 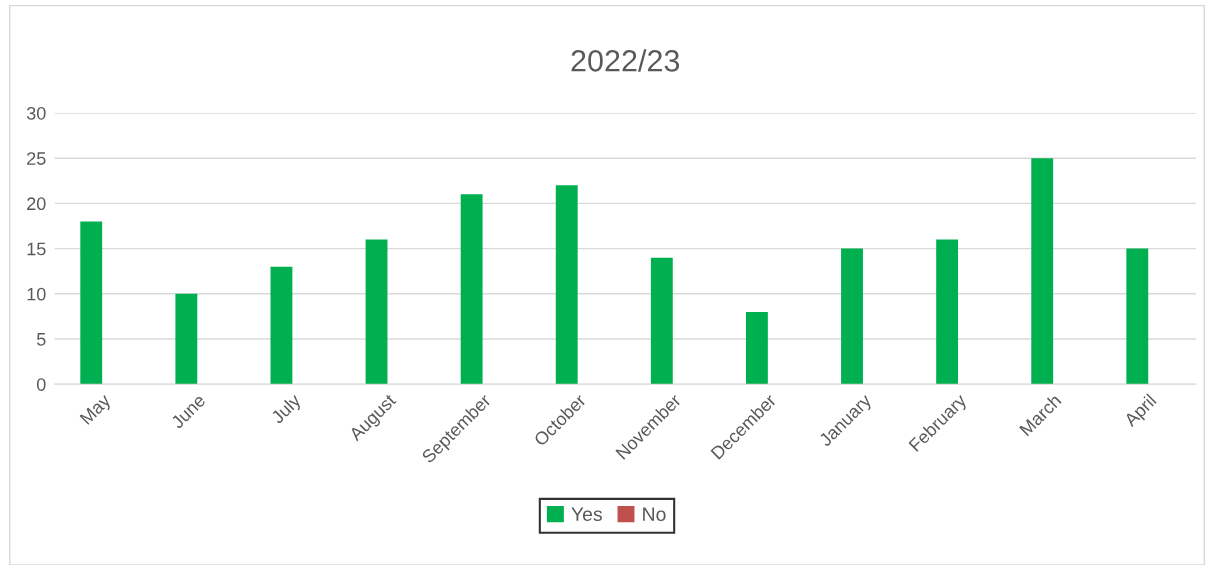 I want to click on y-tick-label: 10, so click(x=36, y=294).